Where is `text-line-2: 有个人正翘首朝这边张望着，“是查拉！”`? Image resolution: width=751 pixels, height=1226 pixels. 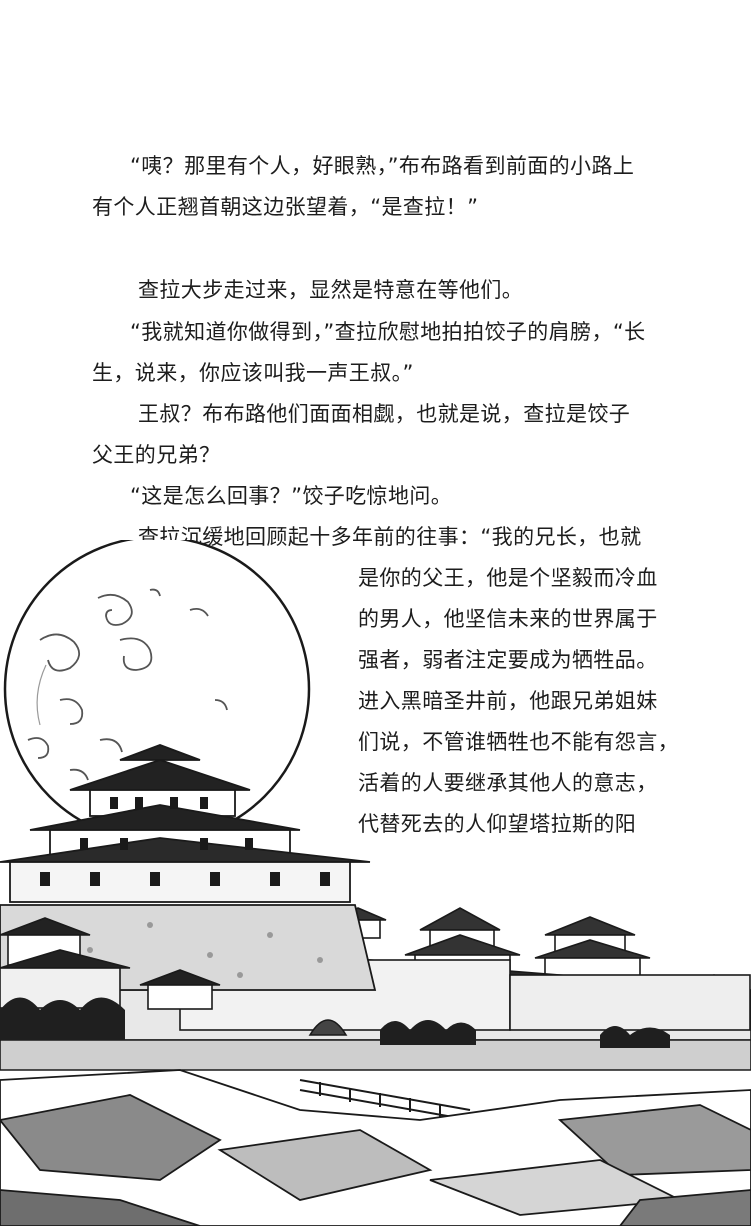
text-line-2: 有个人正翘首朝这边张望着，“是查拉！” is located at coordinates (285, 207).